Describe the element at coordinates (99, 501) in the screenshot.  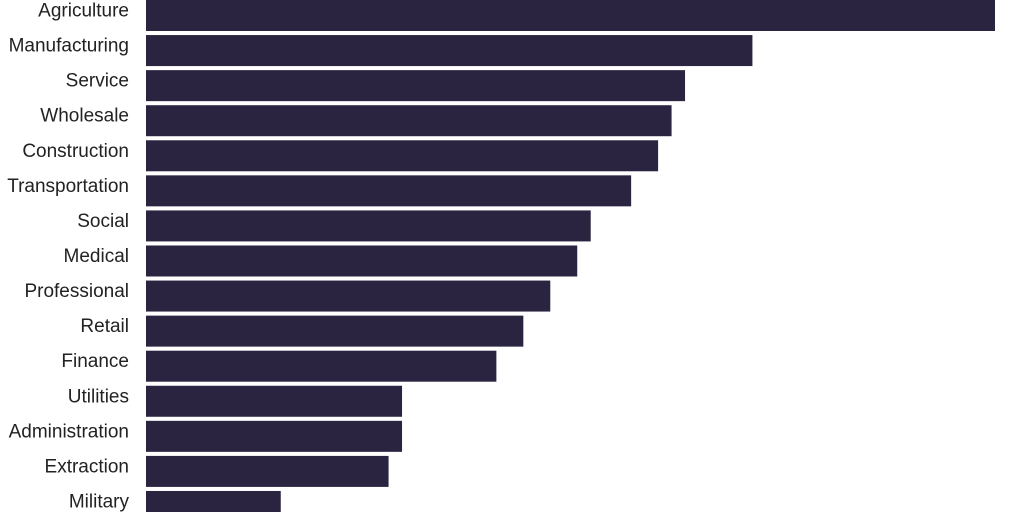
I see `category-label-military: Military` at that location.